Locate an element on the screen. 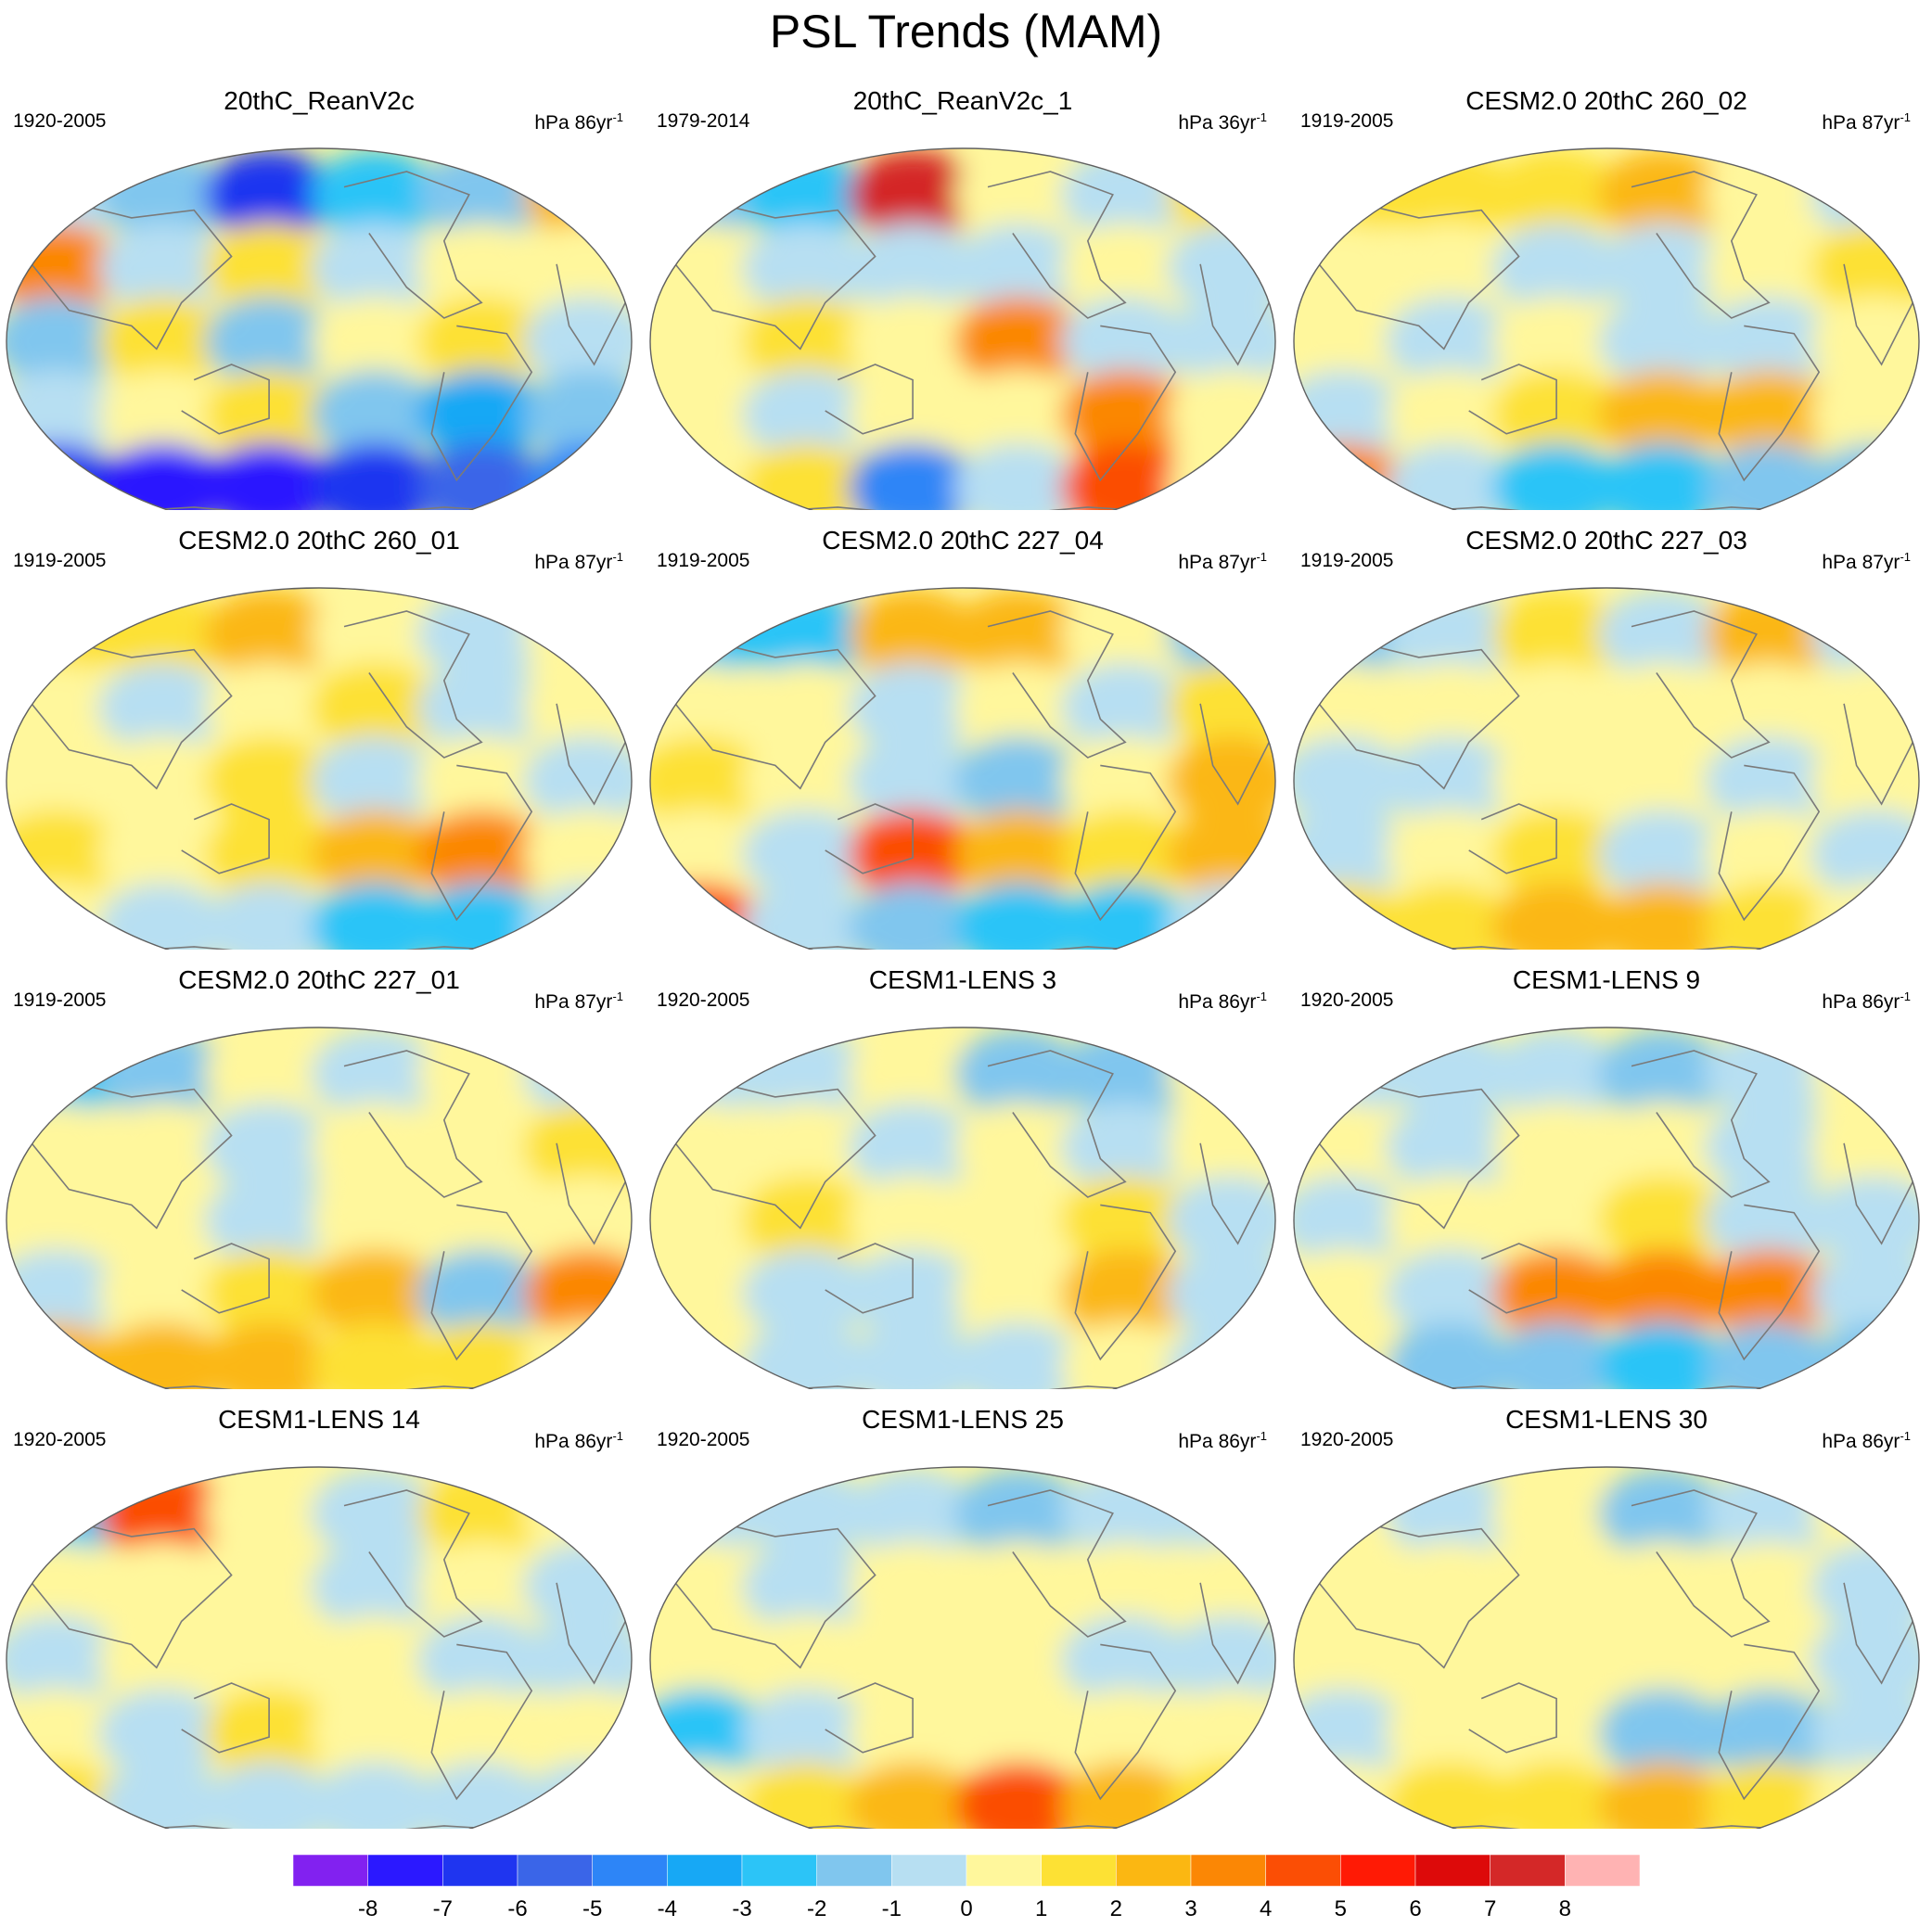  colorbar-label: 0 is located at coordinates (966, 1908).